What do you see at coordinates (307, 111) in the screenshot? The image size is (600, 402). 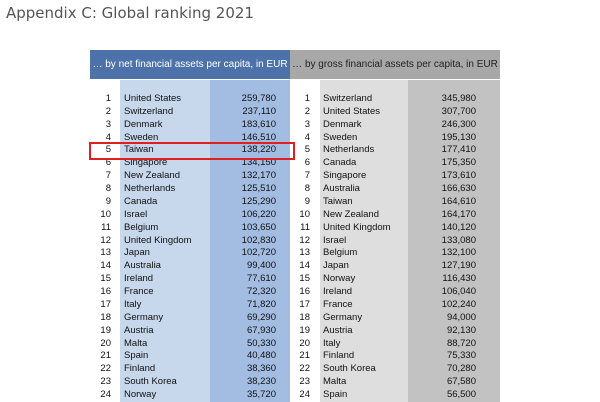 I see `rank: 2` at bounding box center [307, 111].